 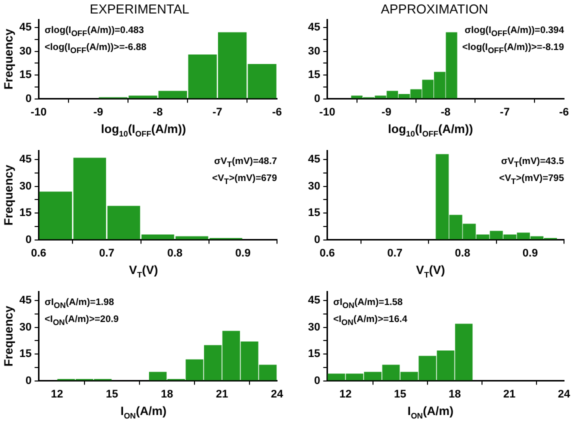 What do you see at coordinates (370, 320) in the screenshot?
I see `annotation: <I$_{ON}$(A/m)>=16.4` at bounding box center [370, 320].